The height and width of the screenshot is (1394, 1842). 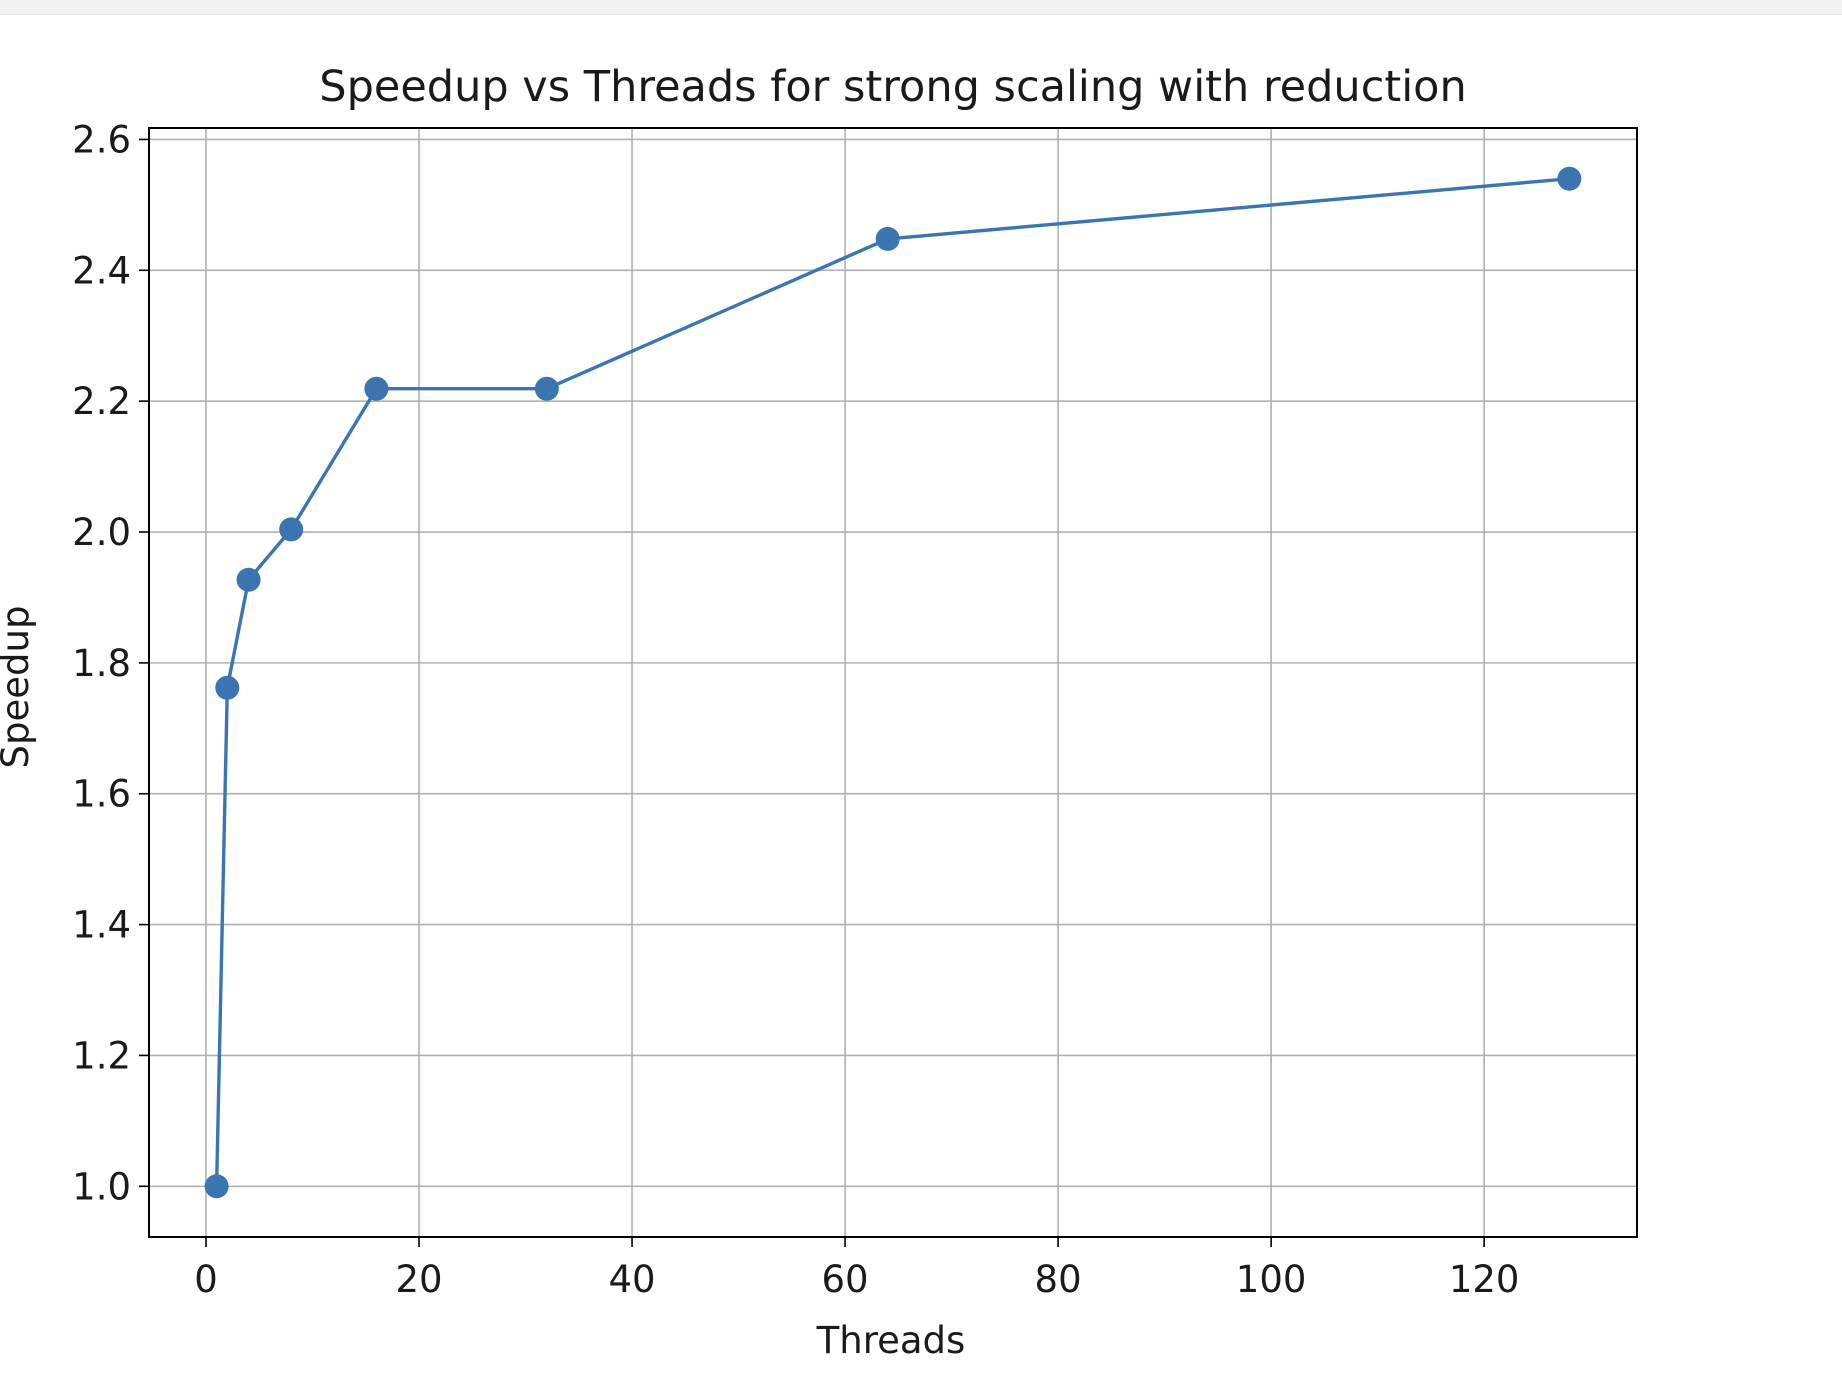 I want to click on y-tick-label: 1.0, so click(x=101, y=1186).